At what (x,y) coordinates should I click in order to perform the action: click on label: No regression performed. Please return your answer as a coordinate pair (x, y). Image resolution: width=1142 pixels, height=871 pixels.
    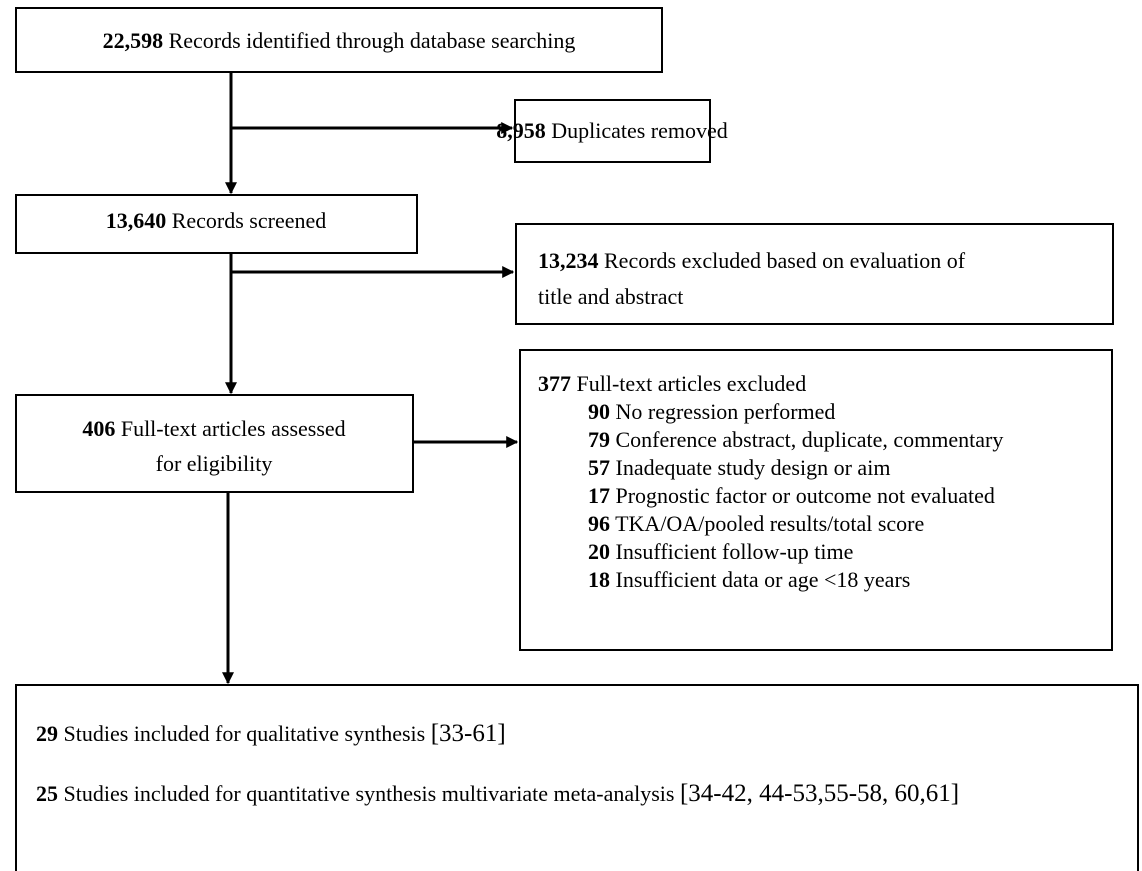
    Looking at the image, I should click on (726, 411).